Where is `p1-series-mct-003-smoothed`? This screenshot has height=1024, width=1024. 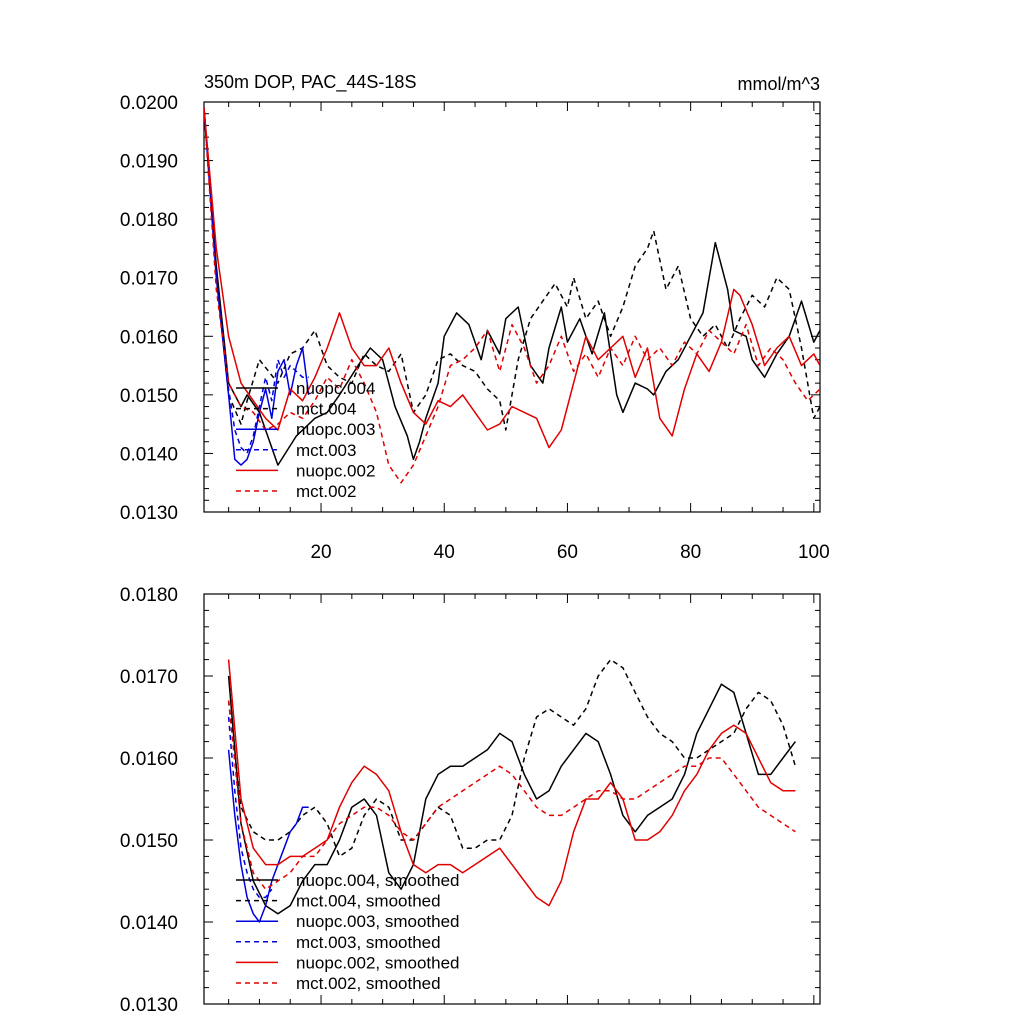 p1-series-mct-003-smoothed is located at coordinates (250, 807).